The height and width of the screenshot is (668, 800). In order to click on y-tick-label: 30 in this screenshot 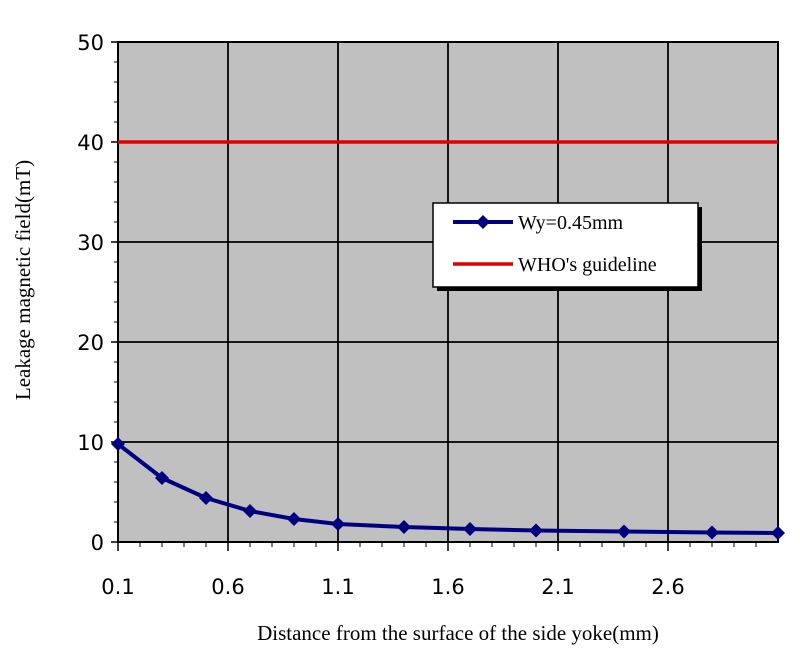, I will do `click(90, 243)`.